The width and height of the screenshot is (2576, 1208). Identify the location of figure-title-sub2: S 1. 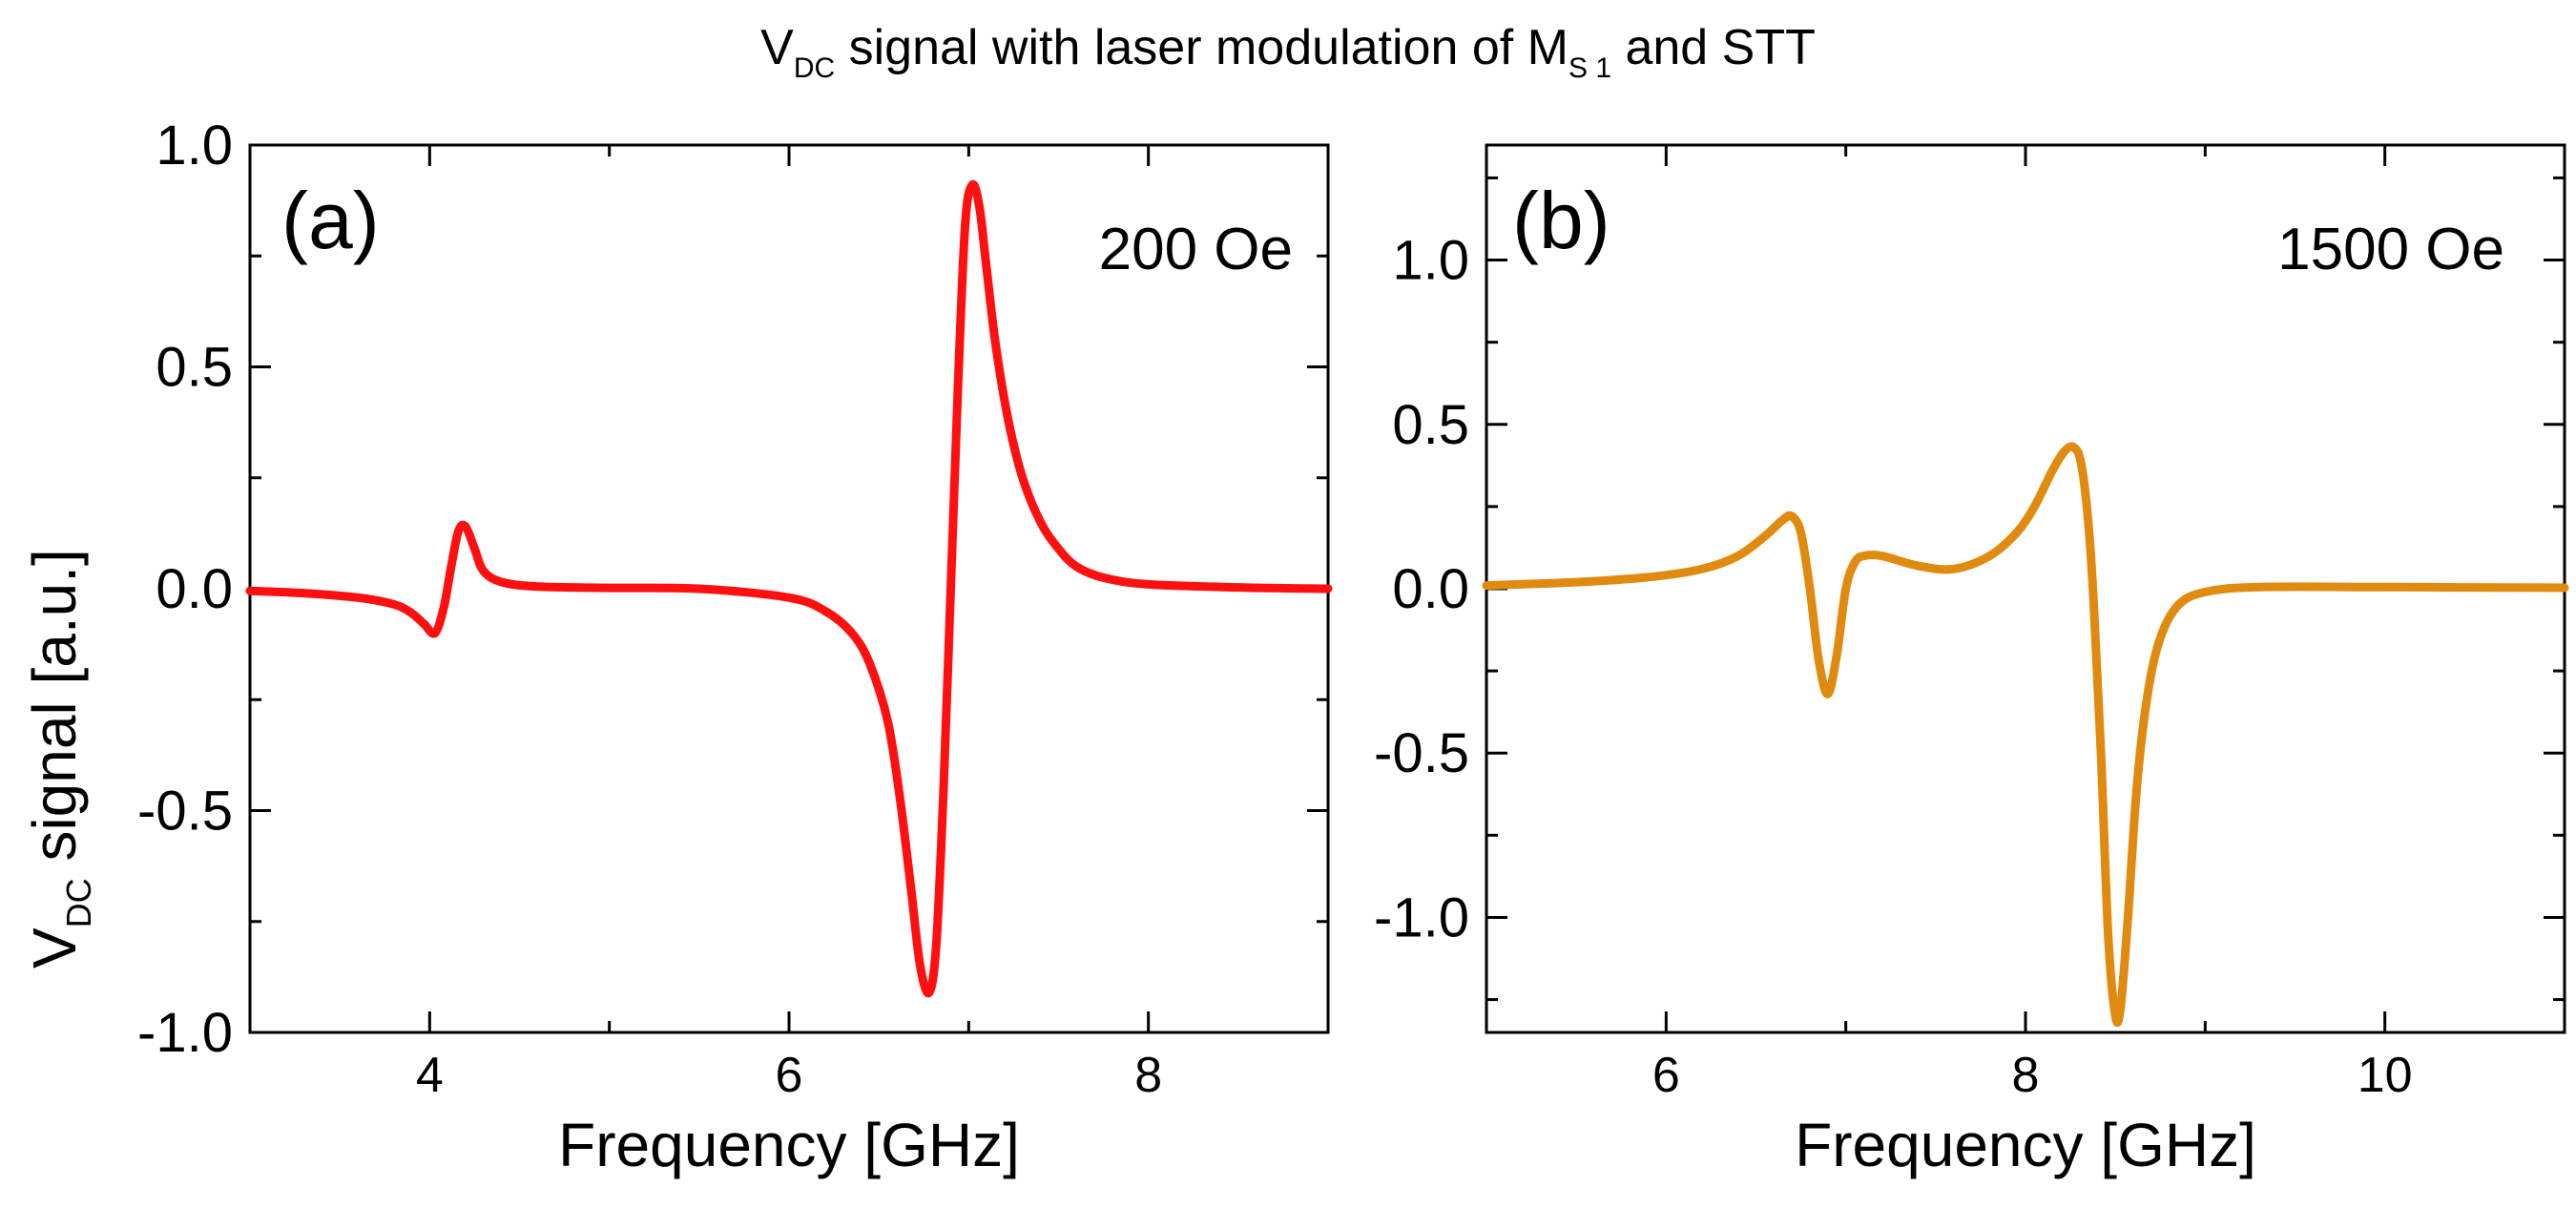
(1589, 68).